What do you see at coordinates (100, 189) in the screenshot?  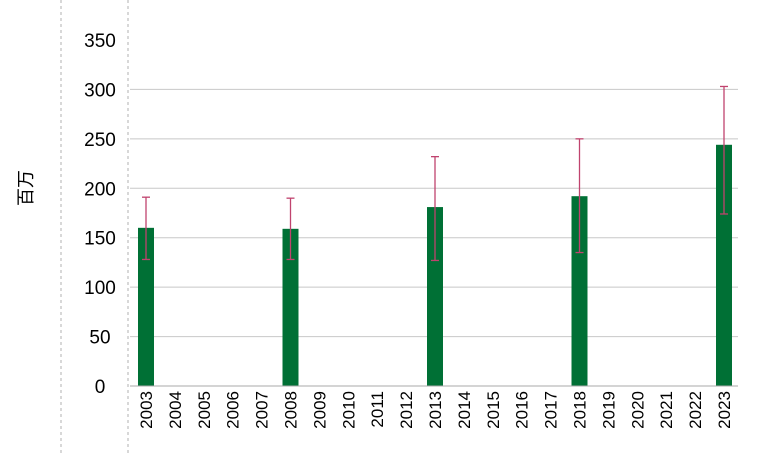 I see `y-tick-label-200: 200` at bounding box center [100, 189].